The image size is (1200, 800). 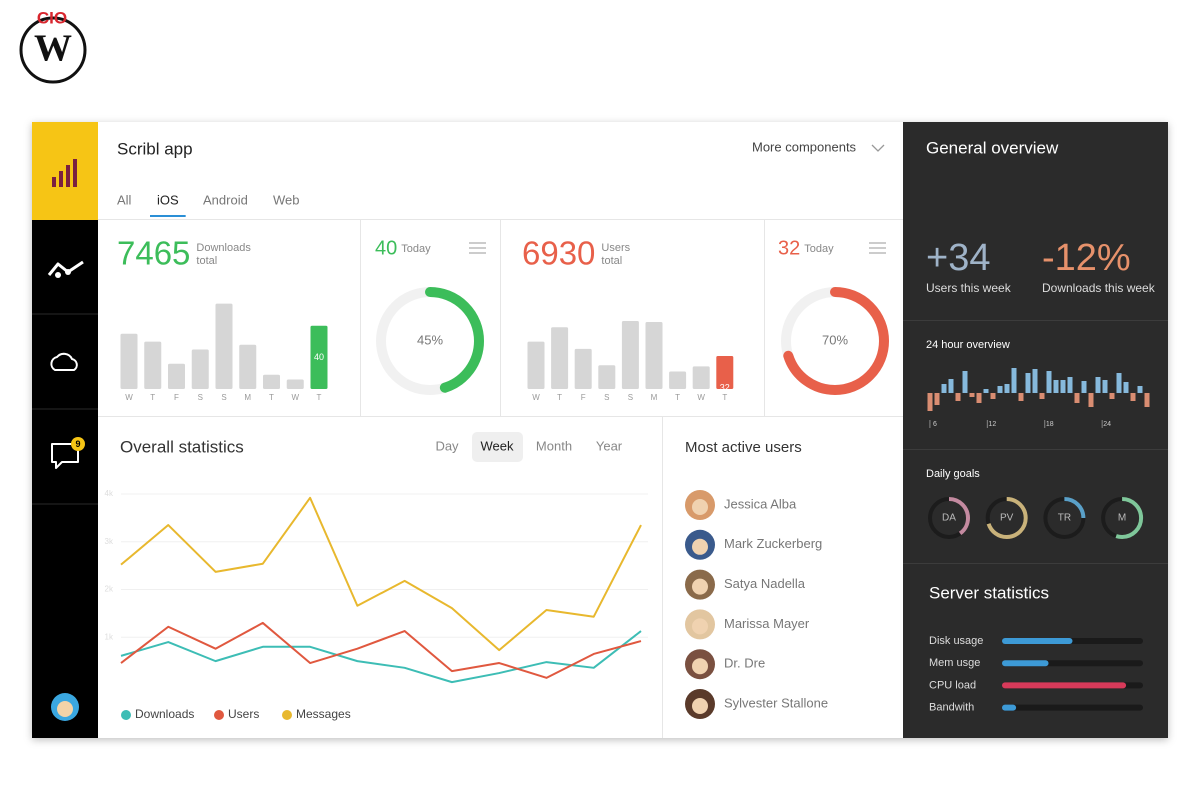 What do you see at coordinates (64, 361) in the screenshot?
I see `cloud-icon` at bounding box center [64, 361].